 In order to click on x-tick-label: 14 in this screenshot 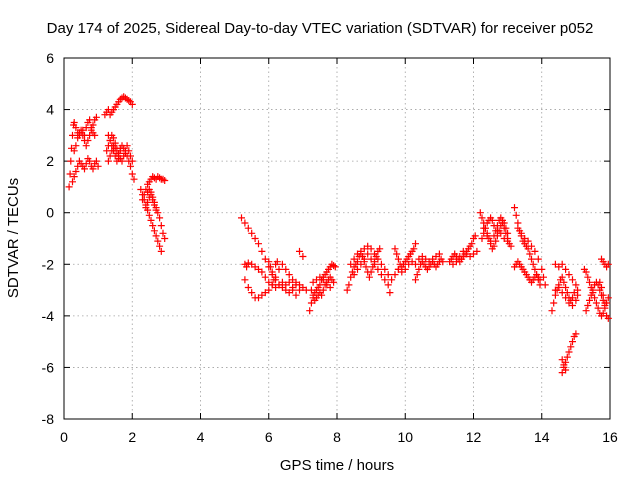, I will do `click(542, 437)`.